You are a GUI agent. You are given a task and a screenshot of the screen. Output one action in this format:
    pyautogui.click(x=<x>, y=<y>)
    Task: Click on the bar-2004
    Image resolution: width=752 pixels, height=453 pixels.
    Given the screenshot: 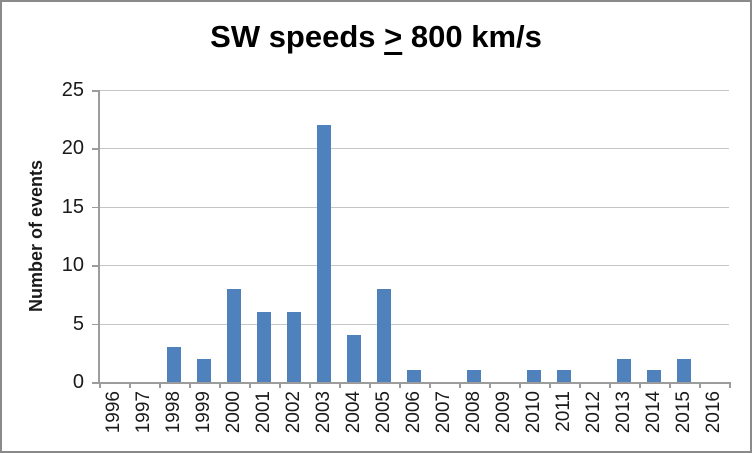 What is the action you would take?
    pyautogui.click(x=354, y=358)
    